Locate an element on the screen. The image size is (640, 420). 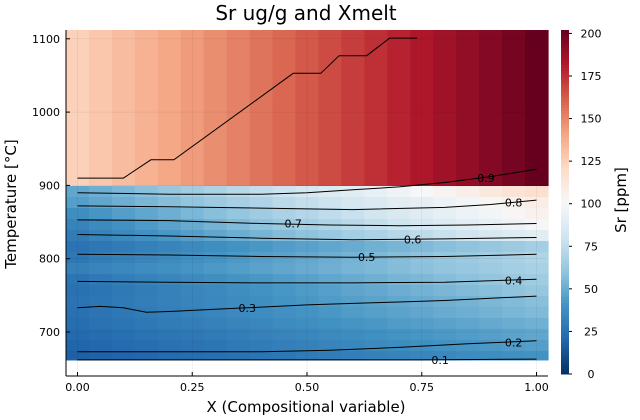
colorbar-label: Sr [ppm] is located at coordinates (621, 200).